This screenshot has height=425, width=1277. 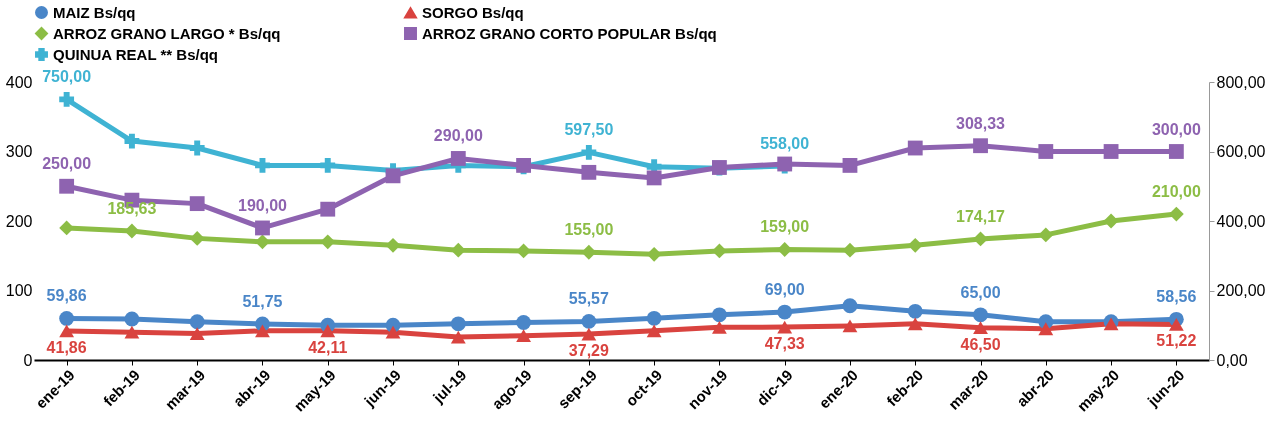 What do you see at coordinates (785, 144) in the screenshot?
I see `data-label: 558,00` at bounding box center [785, 144].